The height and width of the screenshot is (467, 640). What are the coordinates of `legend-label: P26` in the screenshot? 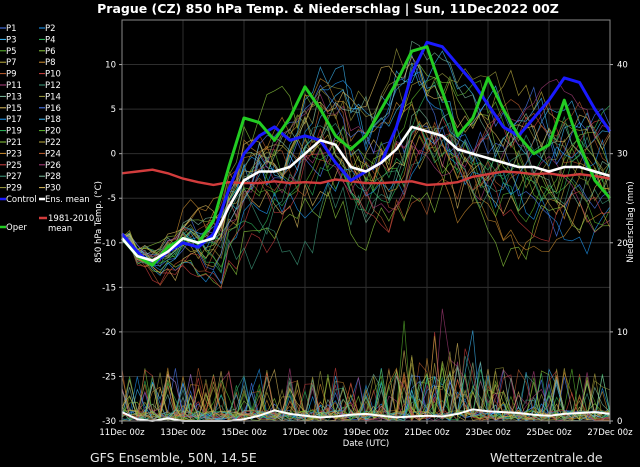 It's located at (53, 166).